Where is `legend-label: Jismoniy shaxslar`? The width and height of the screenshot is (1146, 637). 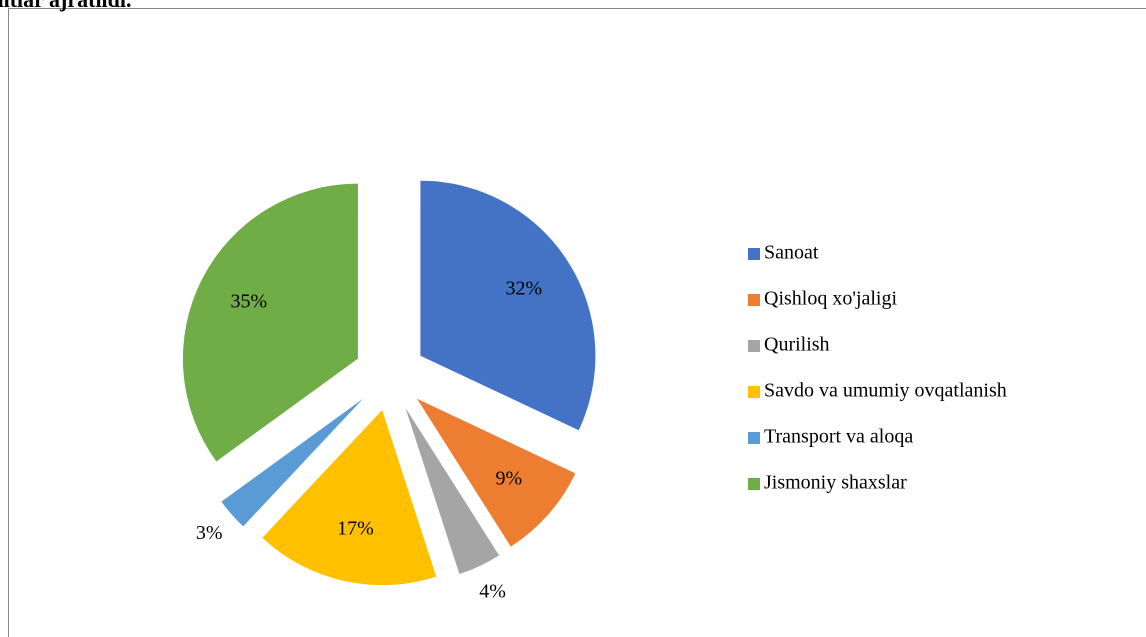
legend-label: Jismoniy shaxslar is located at coordinates (835, 483).